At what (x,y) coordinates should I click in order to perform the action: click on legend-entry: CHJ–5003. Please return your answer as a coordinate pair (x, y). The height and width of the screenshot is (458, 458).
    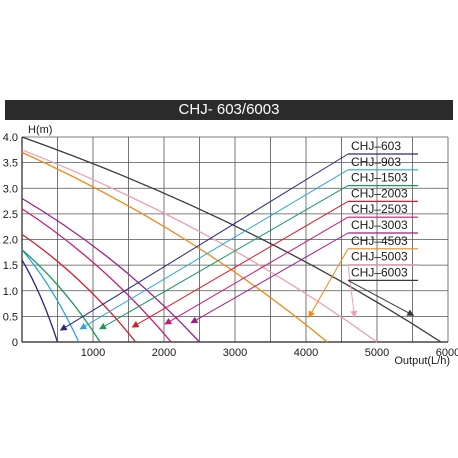
    Looking at the image, I should click on (379, 257).